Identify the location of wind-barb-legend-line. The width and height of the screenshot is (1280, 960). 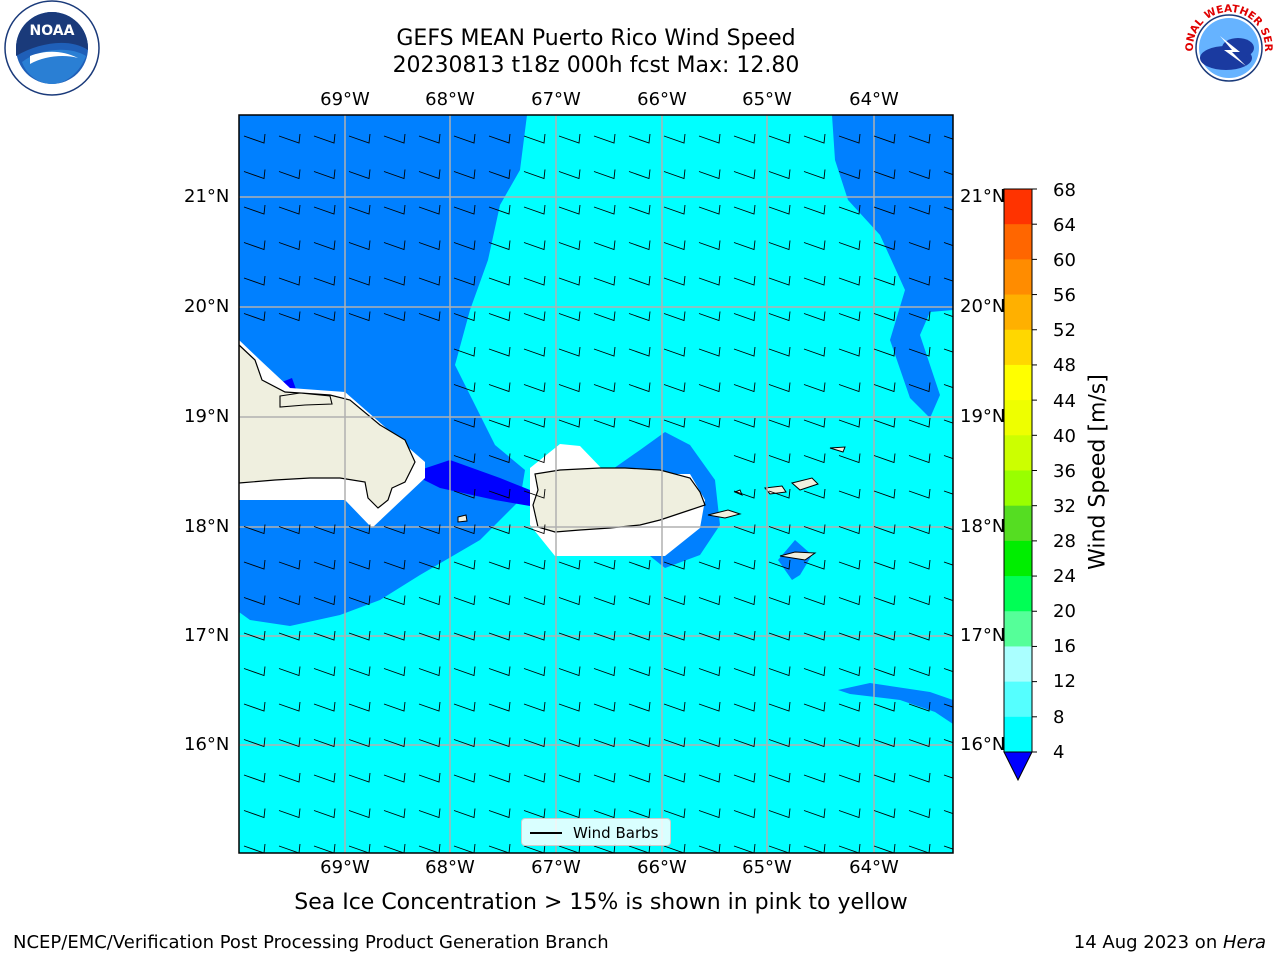
(546, 833).